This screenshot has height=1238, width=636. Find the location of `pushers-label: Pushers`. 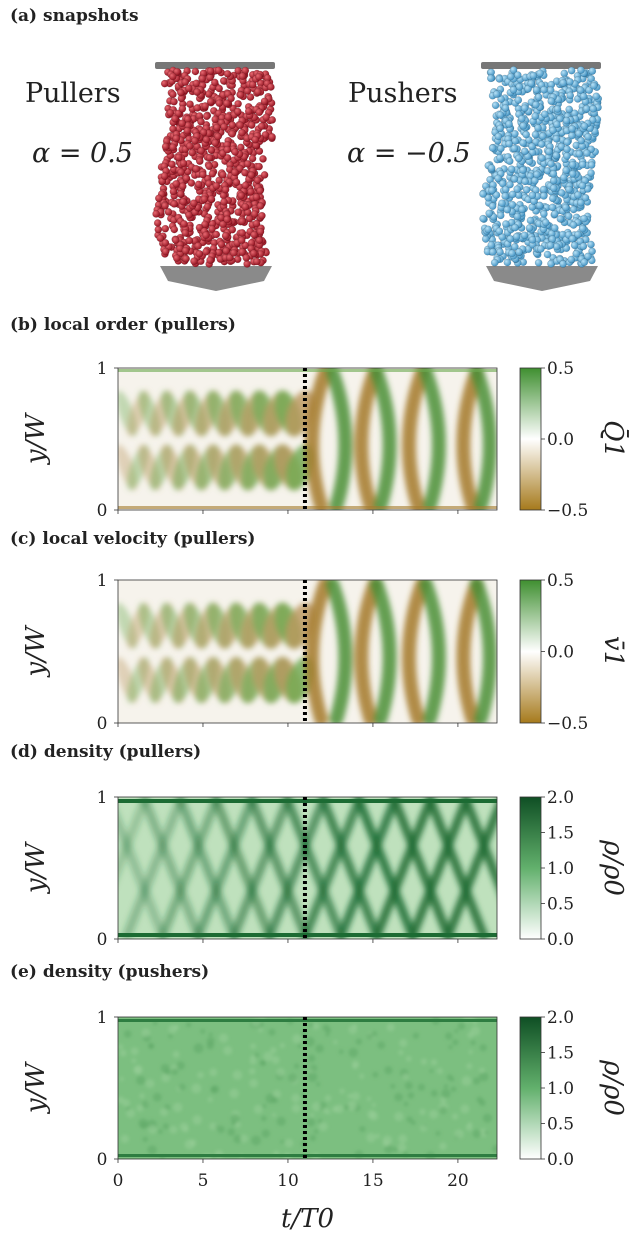

pushers-label: Pushers is located at coordinates (403, 93).